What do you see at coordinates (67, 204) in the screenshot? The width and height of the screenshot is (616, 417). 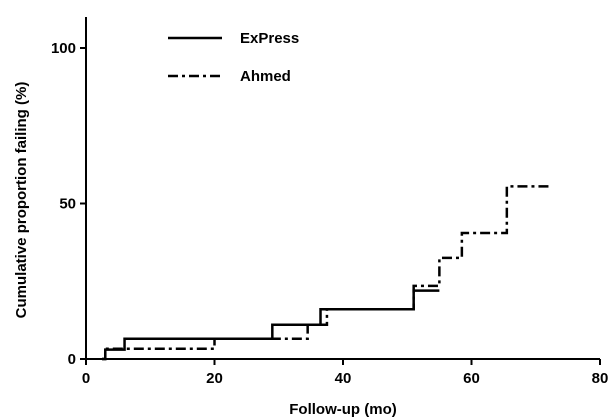 I see `y-tick-label: 50` at bounding box center [67, 204].